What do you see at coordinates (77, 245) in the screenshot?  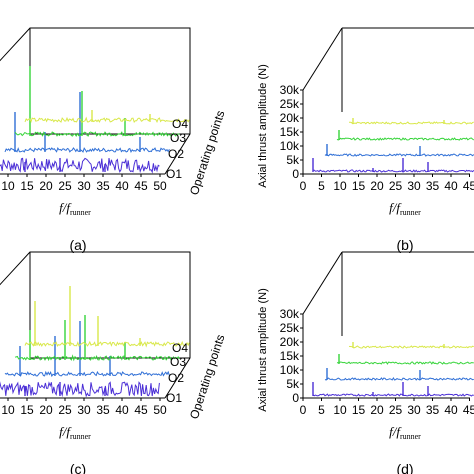 I see `panel-label: (a)` at bounding box center [77, 245].